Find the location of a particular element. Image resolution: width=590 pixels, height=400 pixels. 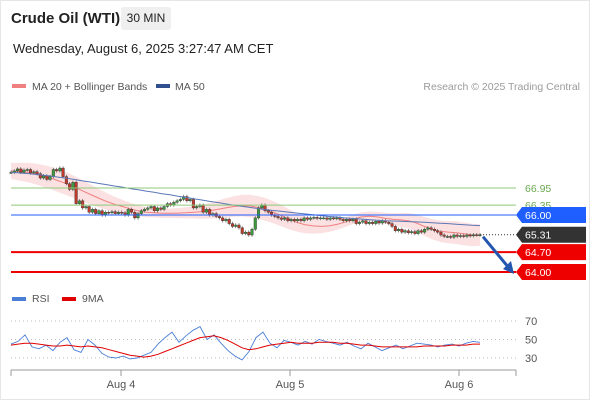

rsi-panel: 30 50 70 is located at coordinates (273, 340).